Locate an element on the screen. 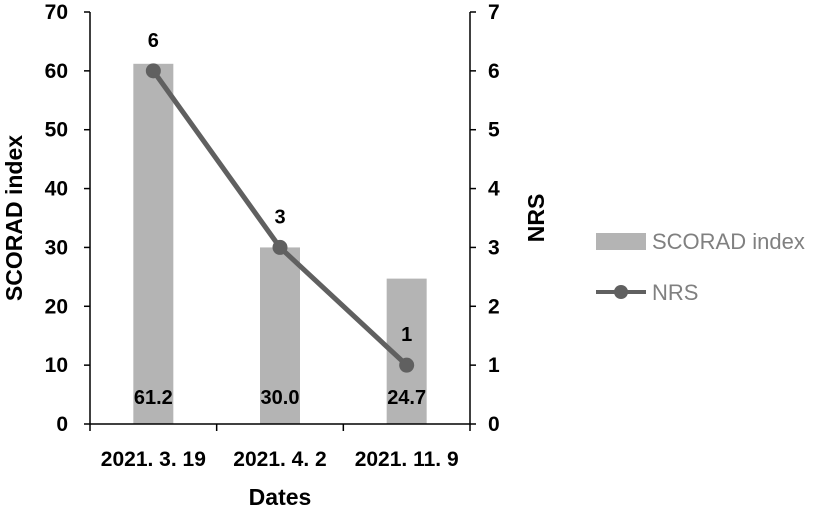 Image resolution: width=827 pixels, height=512 pixels. y2-tick-label: 5 is located at coordinates (494, 130).